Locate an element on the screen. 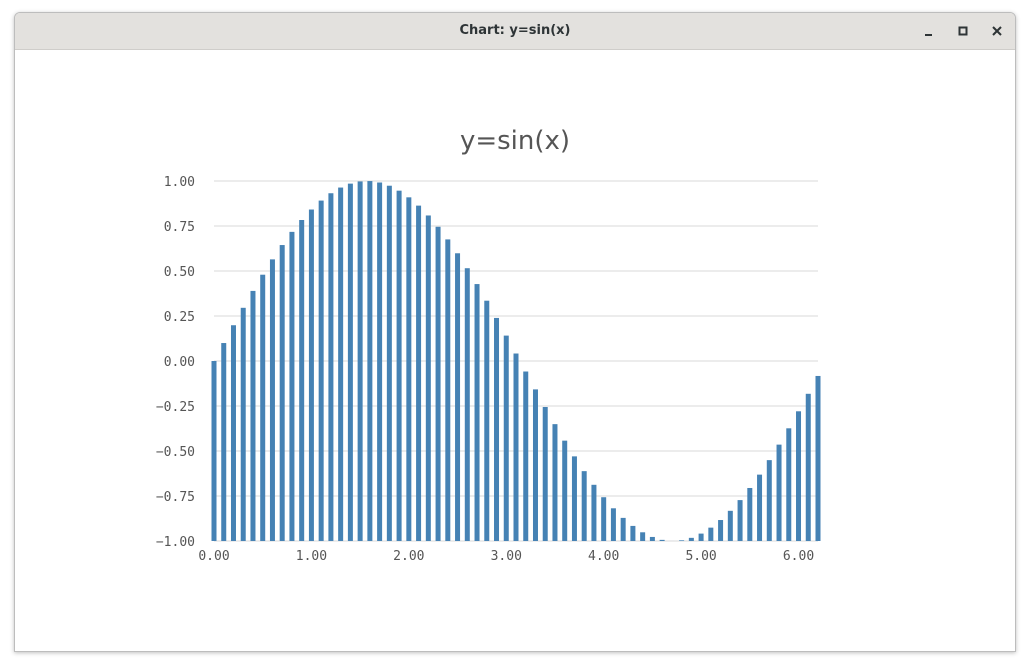 The height and width of the screenshot is (666, 1028). x-tick-label: 3.00 is located at coordinates (506, 556).